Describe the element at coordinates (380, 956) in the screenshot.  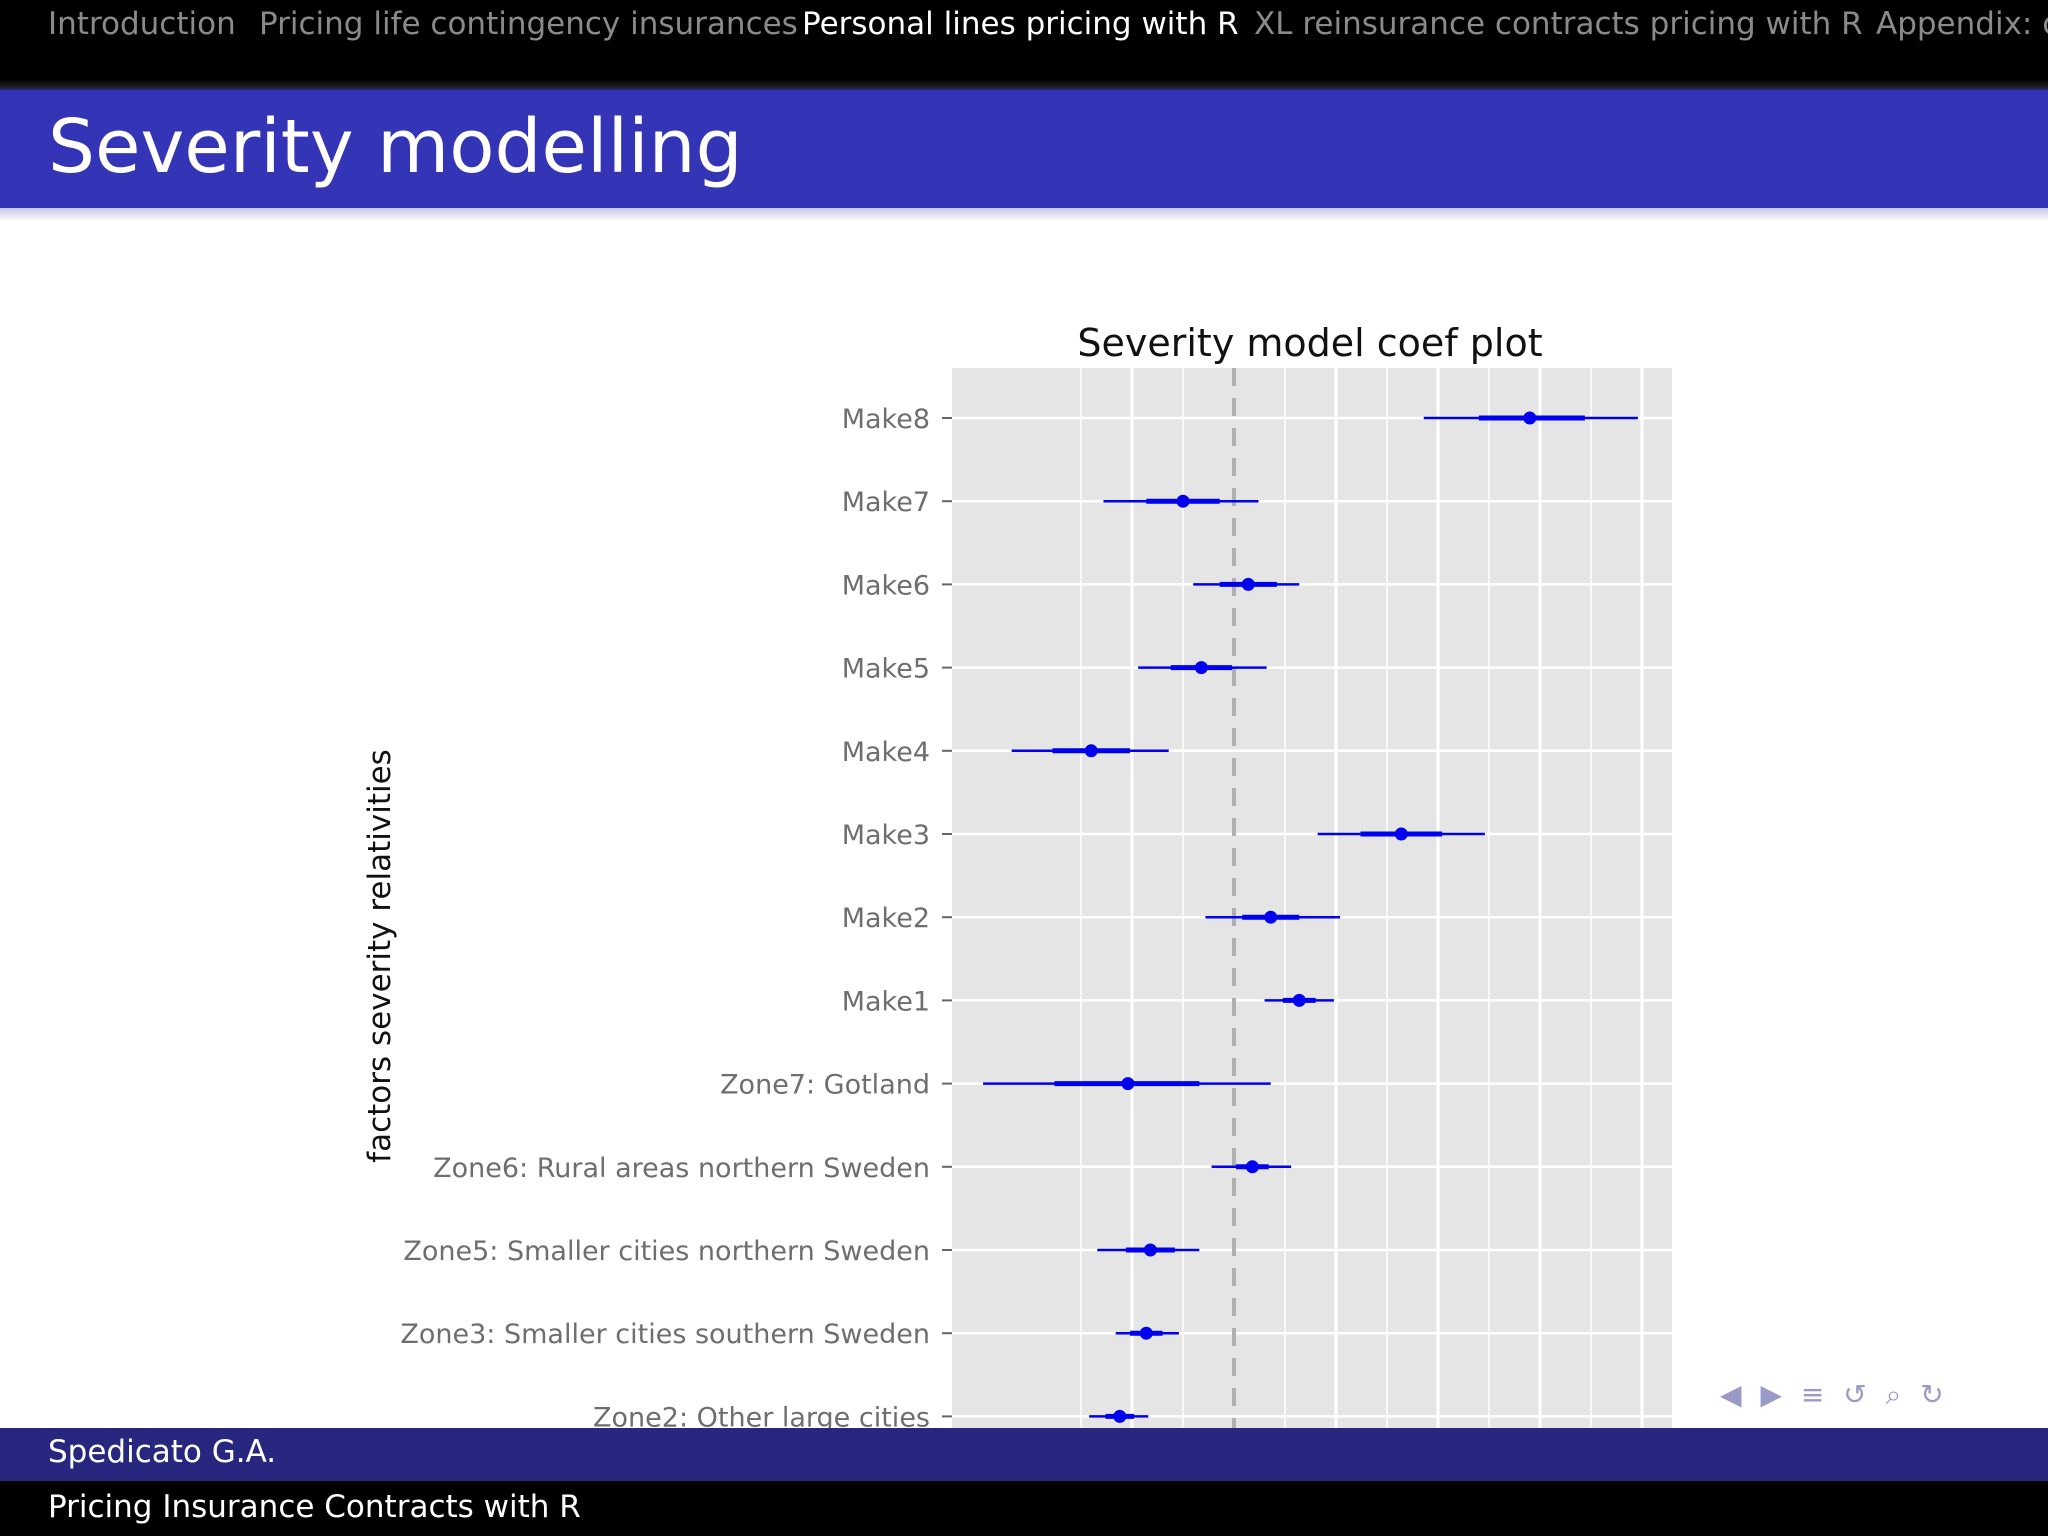
I see `y-axis-label: factors severity relativities` at that location.